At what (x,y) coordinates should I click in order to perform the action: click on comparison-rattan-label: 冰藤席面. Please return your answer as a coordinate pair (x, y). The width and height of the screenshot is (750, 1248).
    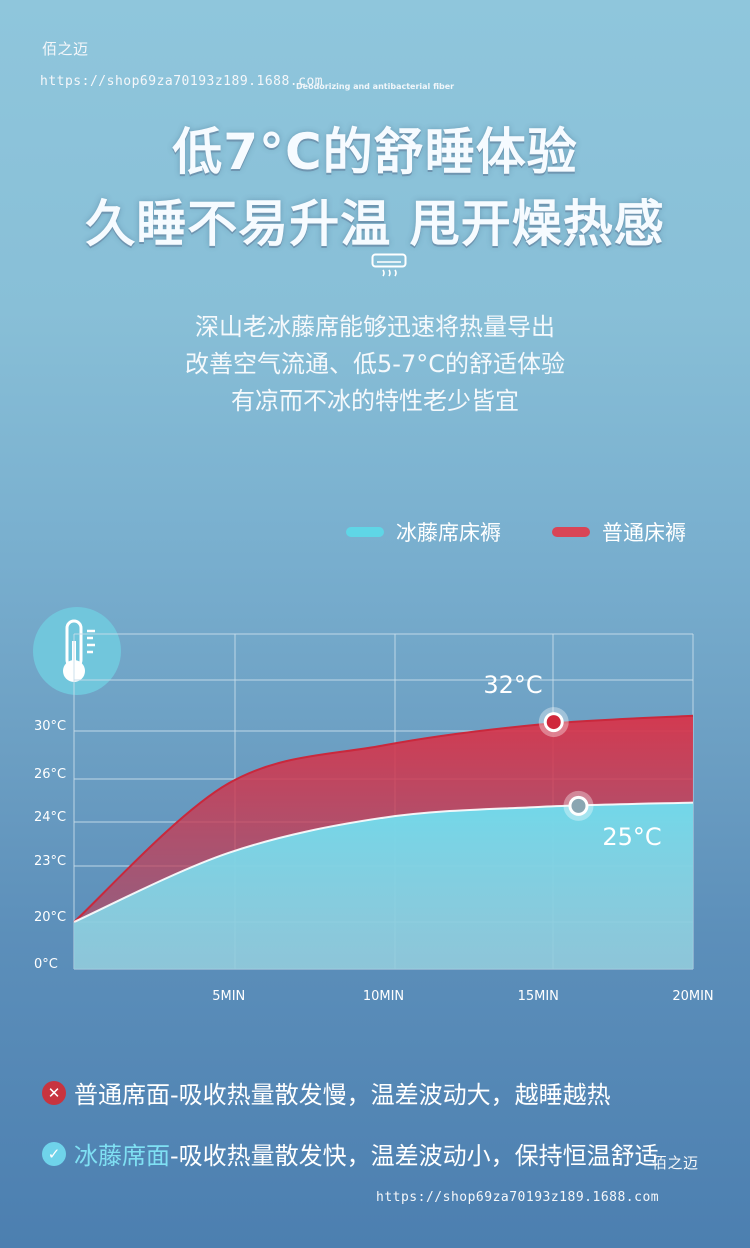
    Looking at the image, I should click on (122, 1156).